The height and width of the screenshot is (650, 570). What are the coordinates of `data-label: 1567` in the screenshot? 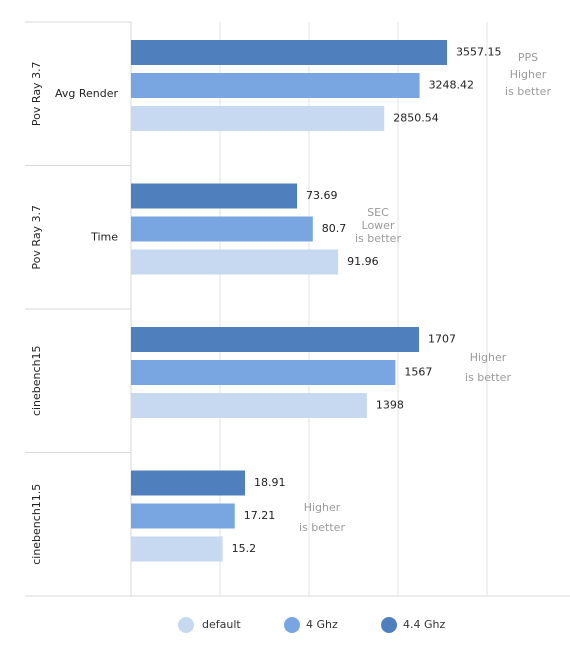 It's located at (418, 372).